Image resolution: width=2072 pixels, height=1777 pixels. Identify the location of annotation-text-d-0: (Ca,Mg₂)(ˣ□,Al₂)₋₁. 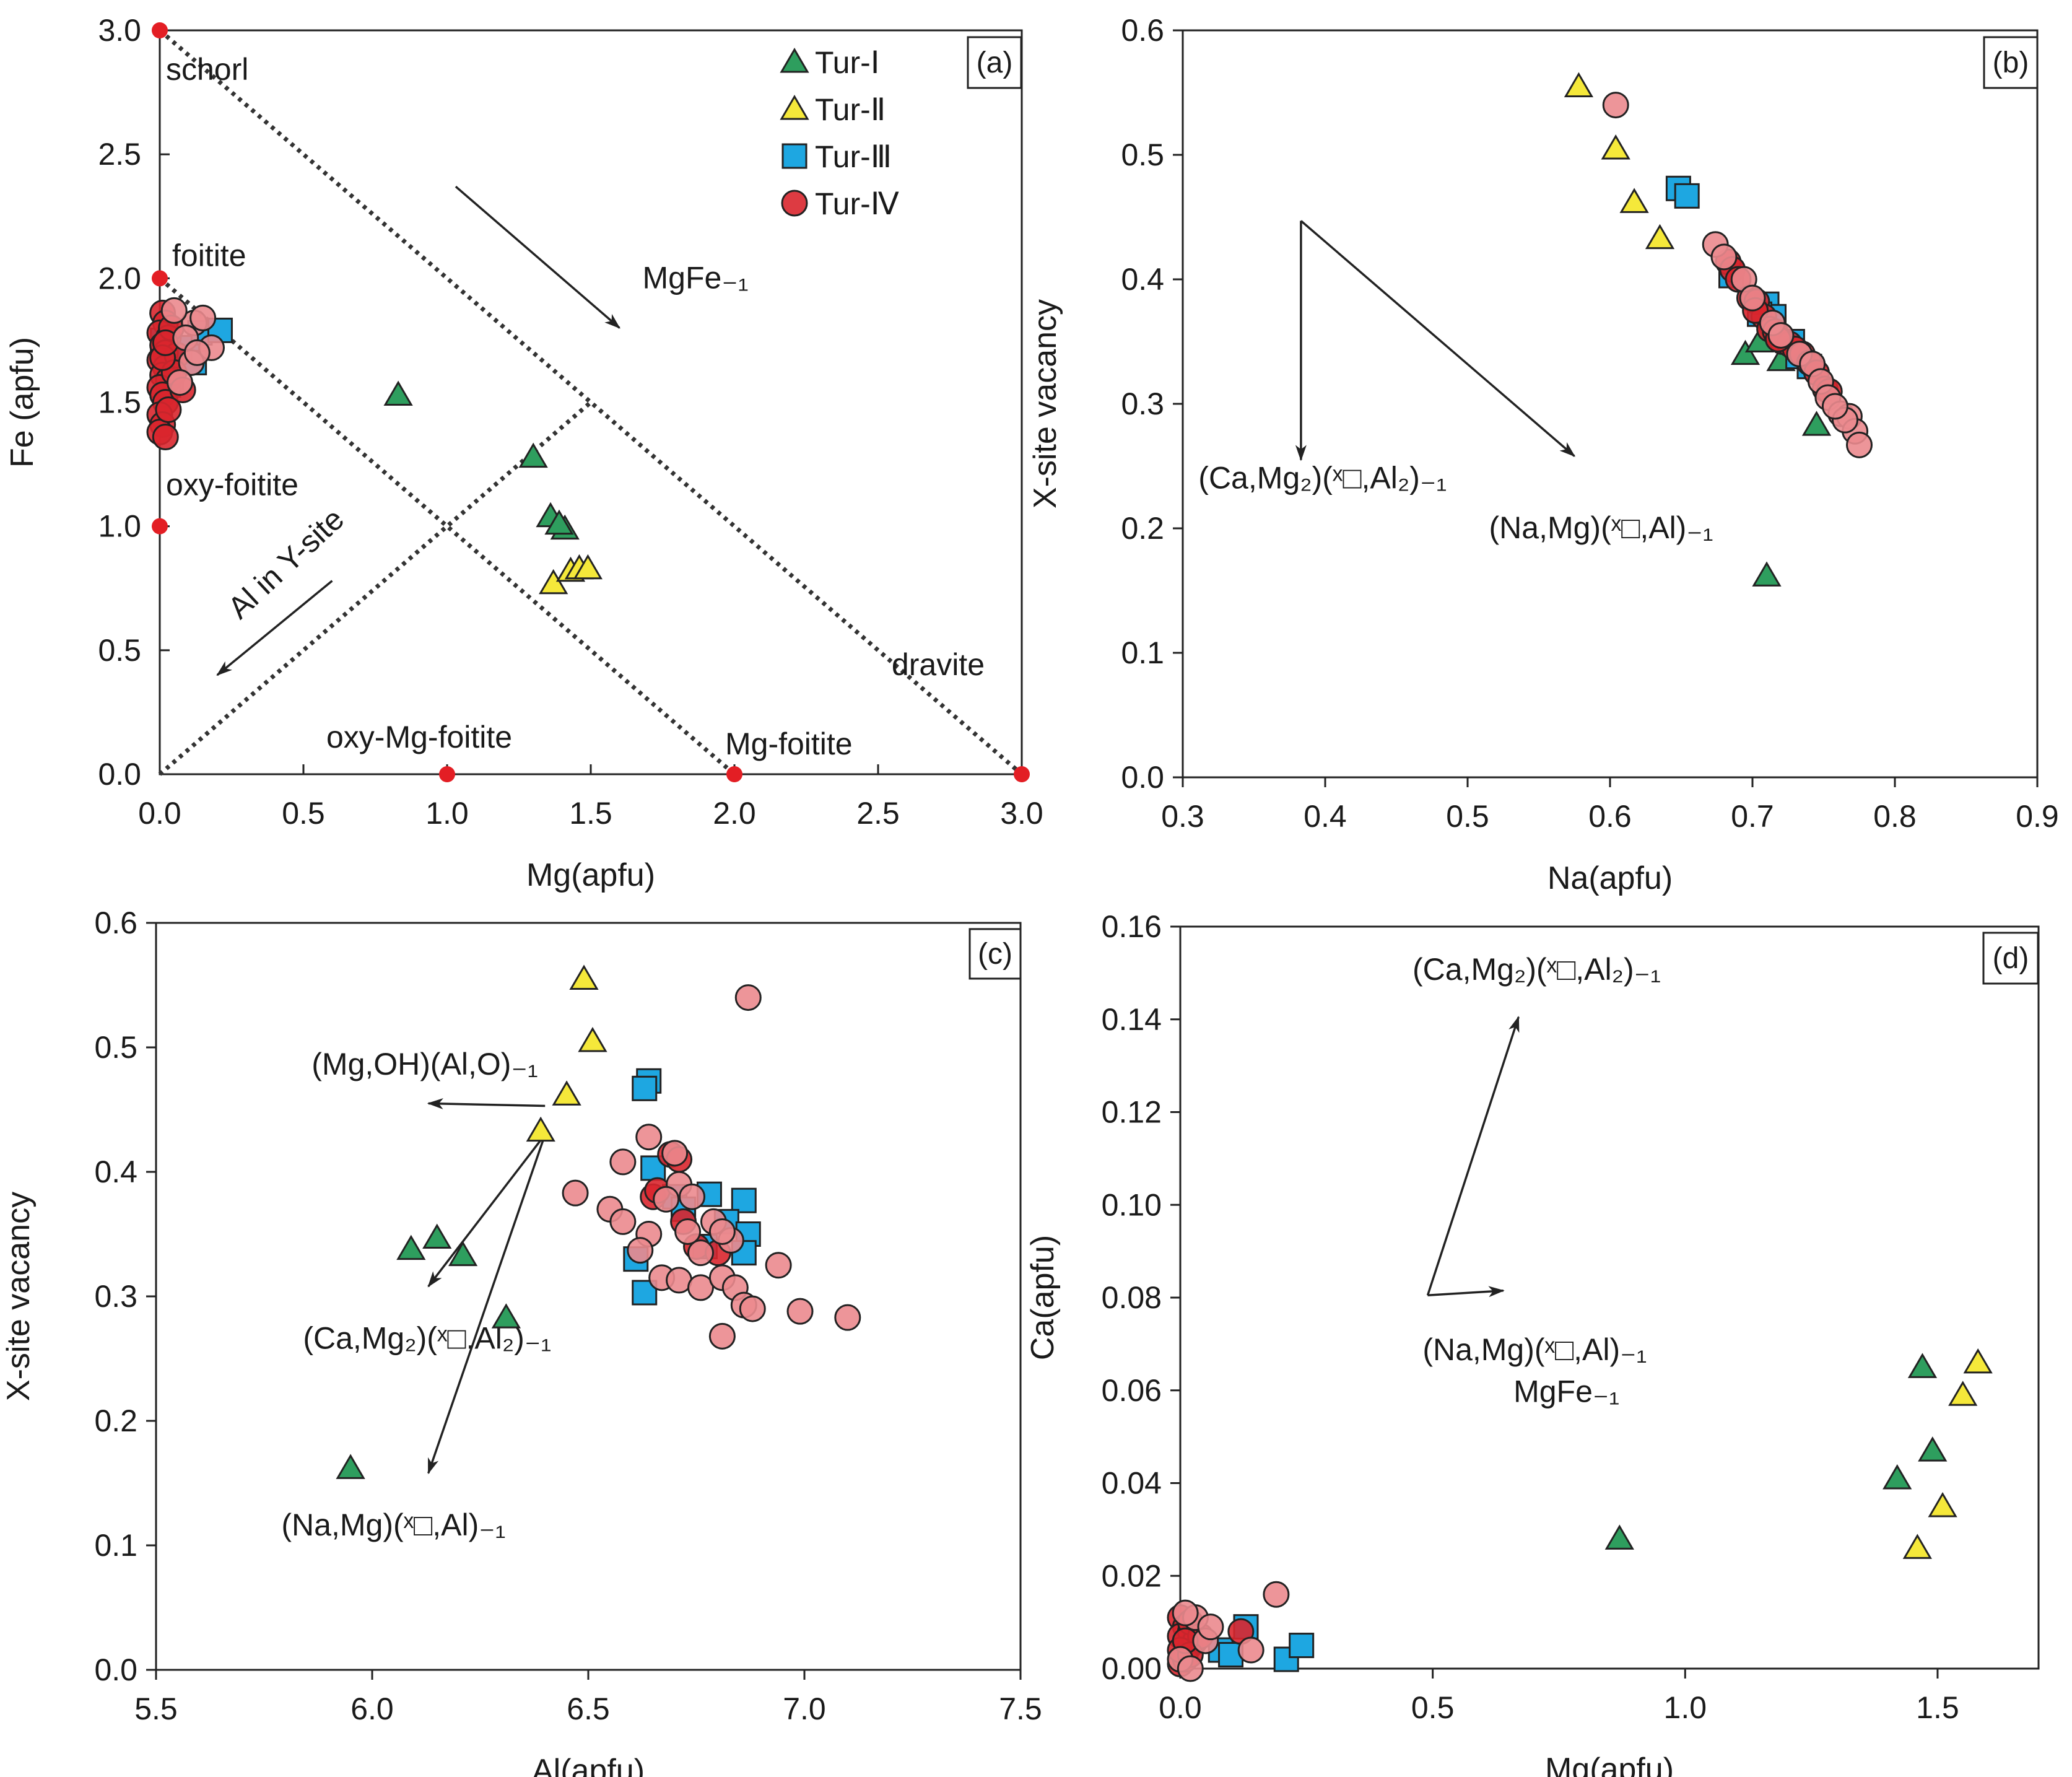
(1537, 969).